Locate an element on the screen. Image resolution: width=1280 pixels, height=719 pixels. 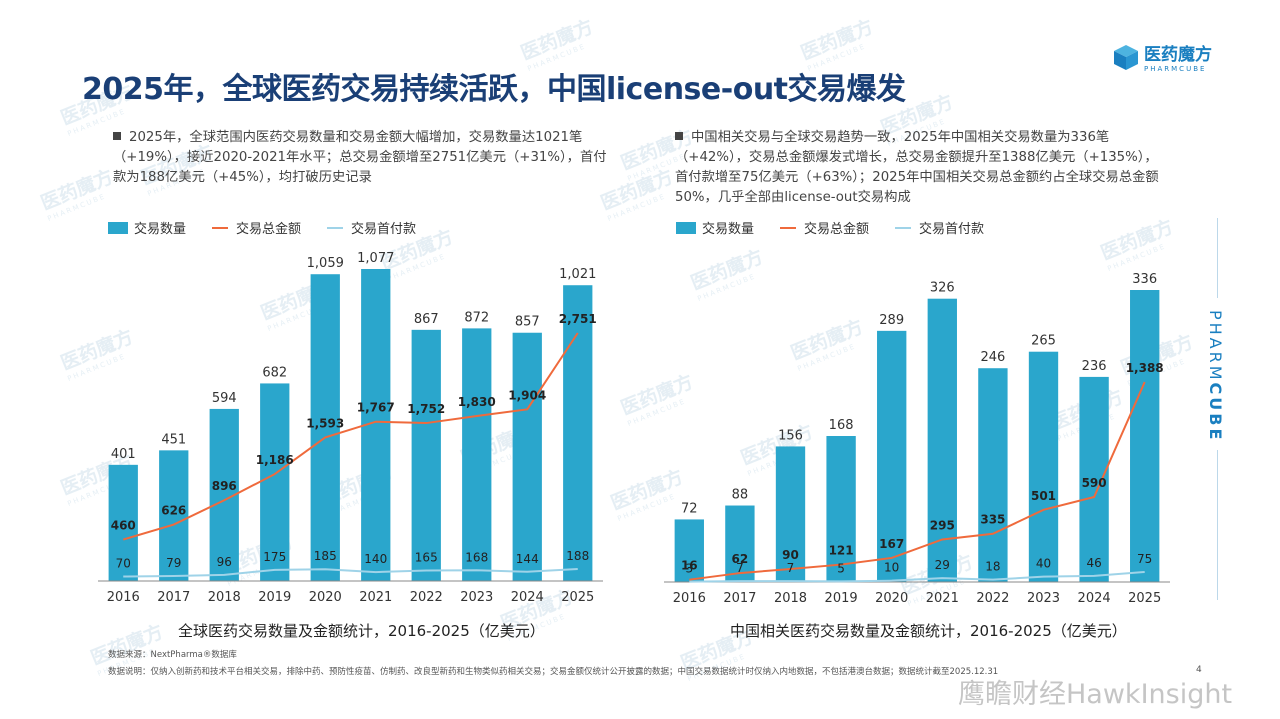
legend-china: 交易数量 交易总金额 交易首付款 is located at coordinates (843, 227).